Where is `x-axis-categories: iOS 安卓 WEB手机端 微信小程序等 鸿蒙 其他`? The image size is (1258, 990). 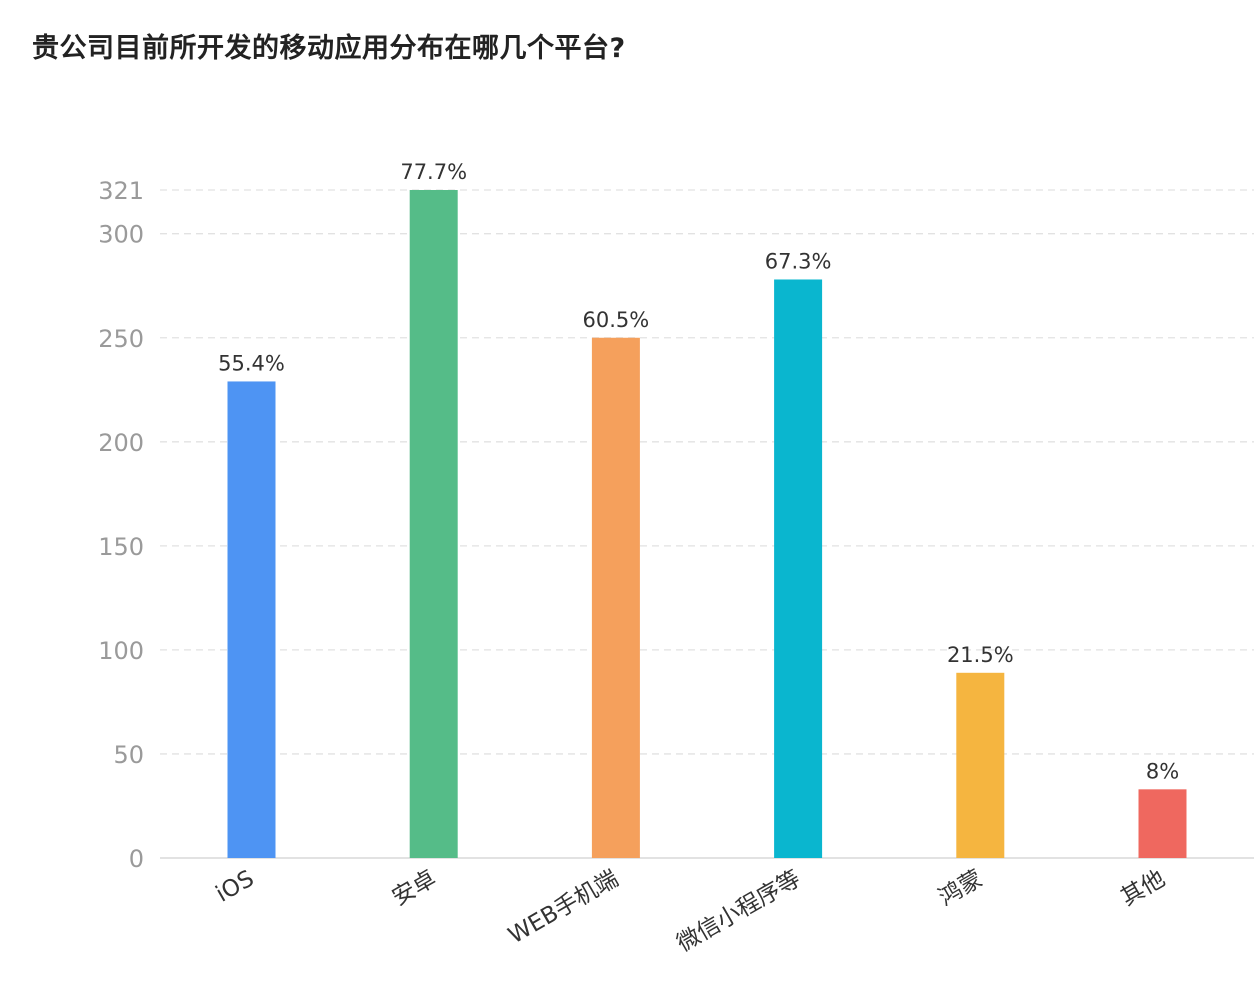
x-axis-categories: iOS 安卓 WEB手机端 微信小程序等 鸿蒙 其他 is located at coordinates (691, 912).